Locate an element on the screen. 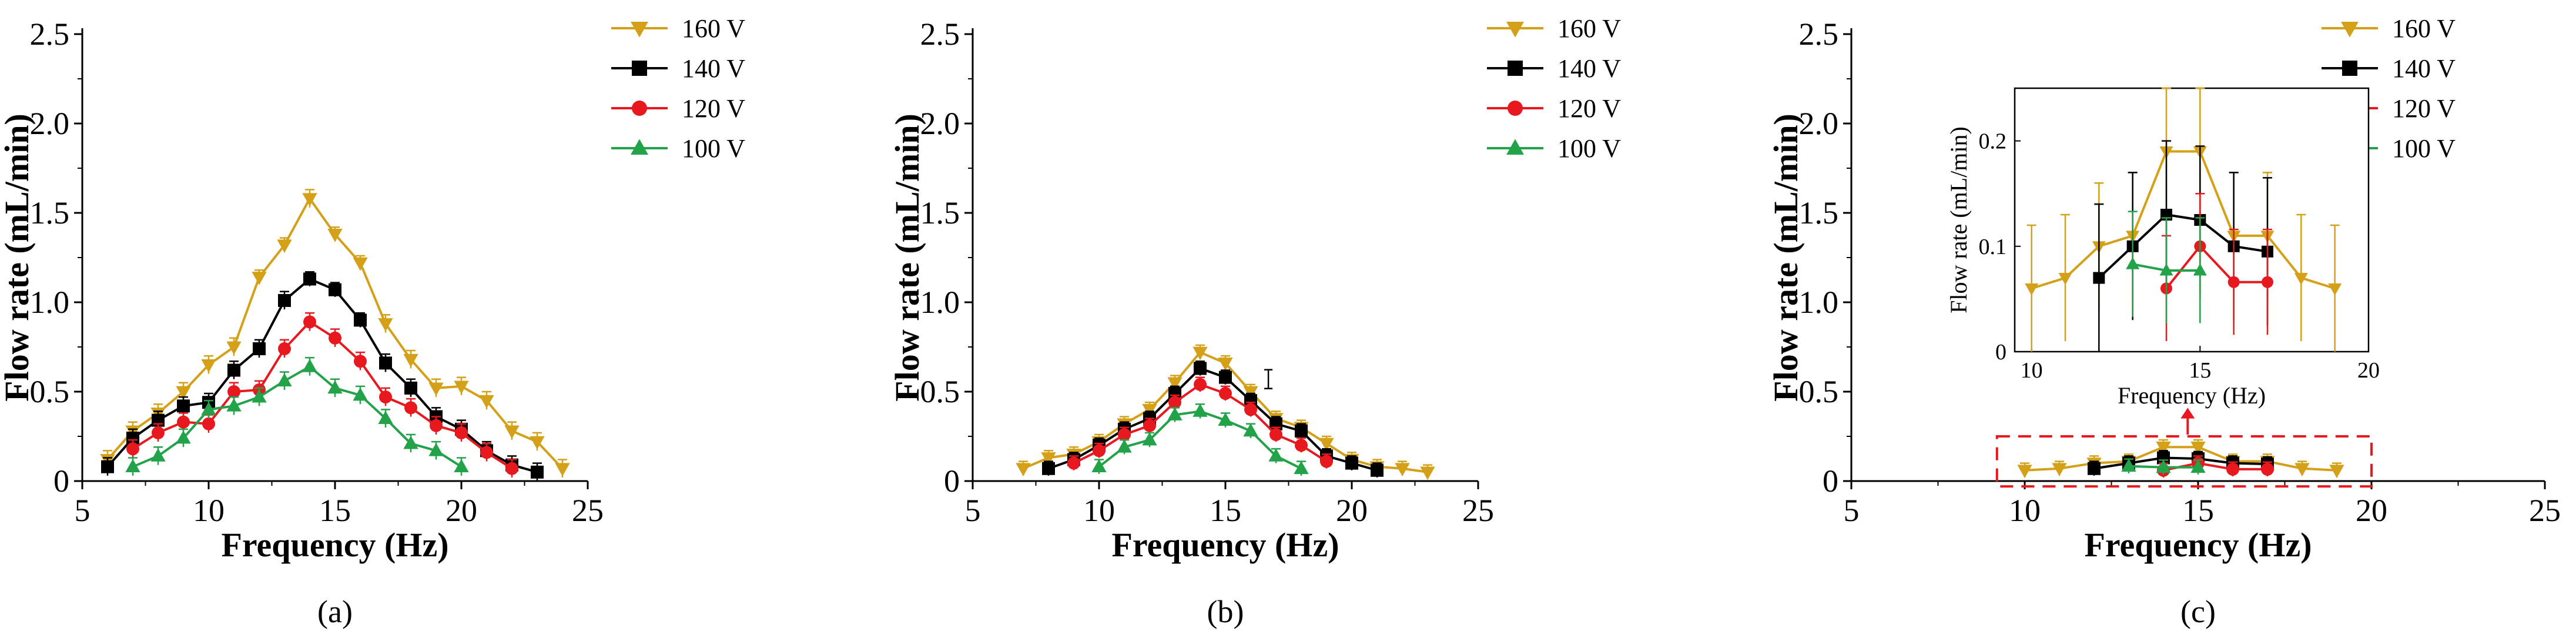  panel-label: (c) is located at coordinates (2198, 611).